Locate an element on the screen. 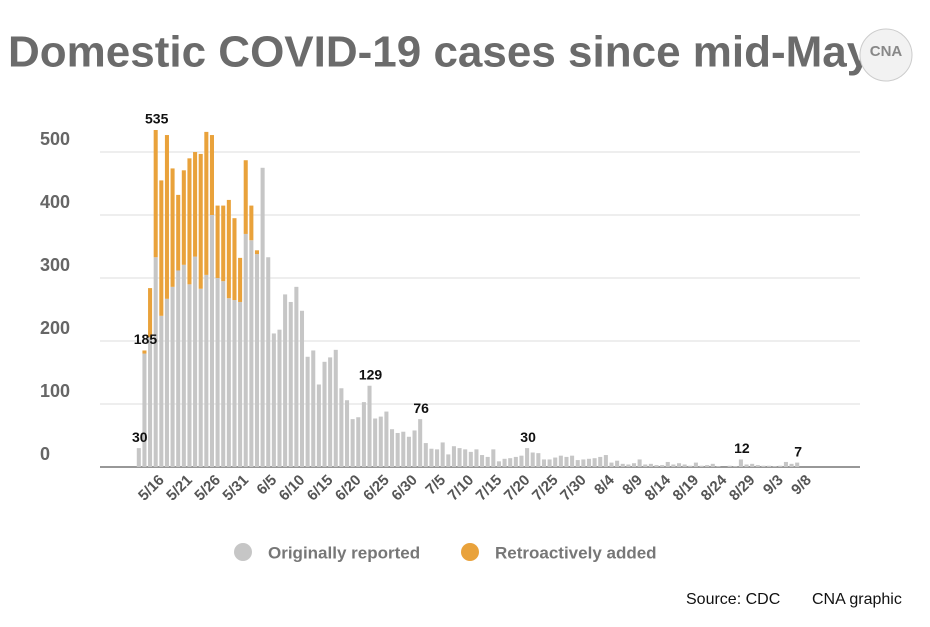 The height and width of the screenshot is (627, 930). x-tick-label: 6/15 is located at coordinates (320, 488).